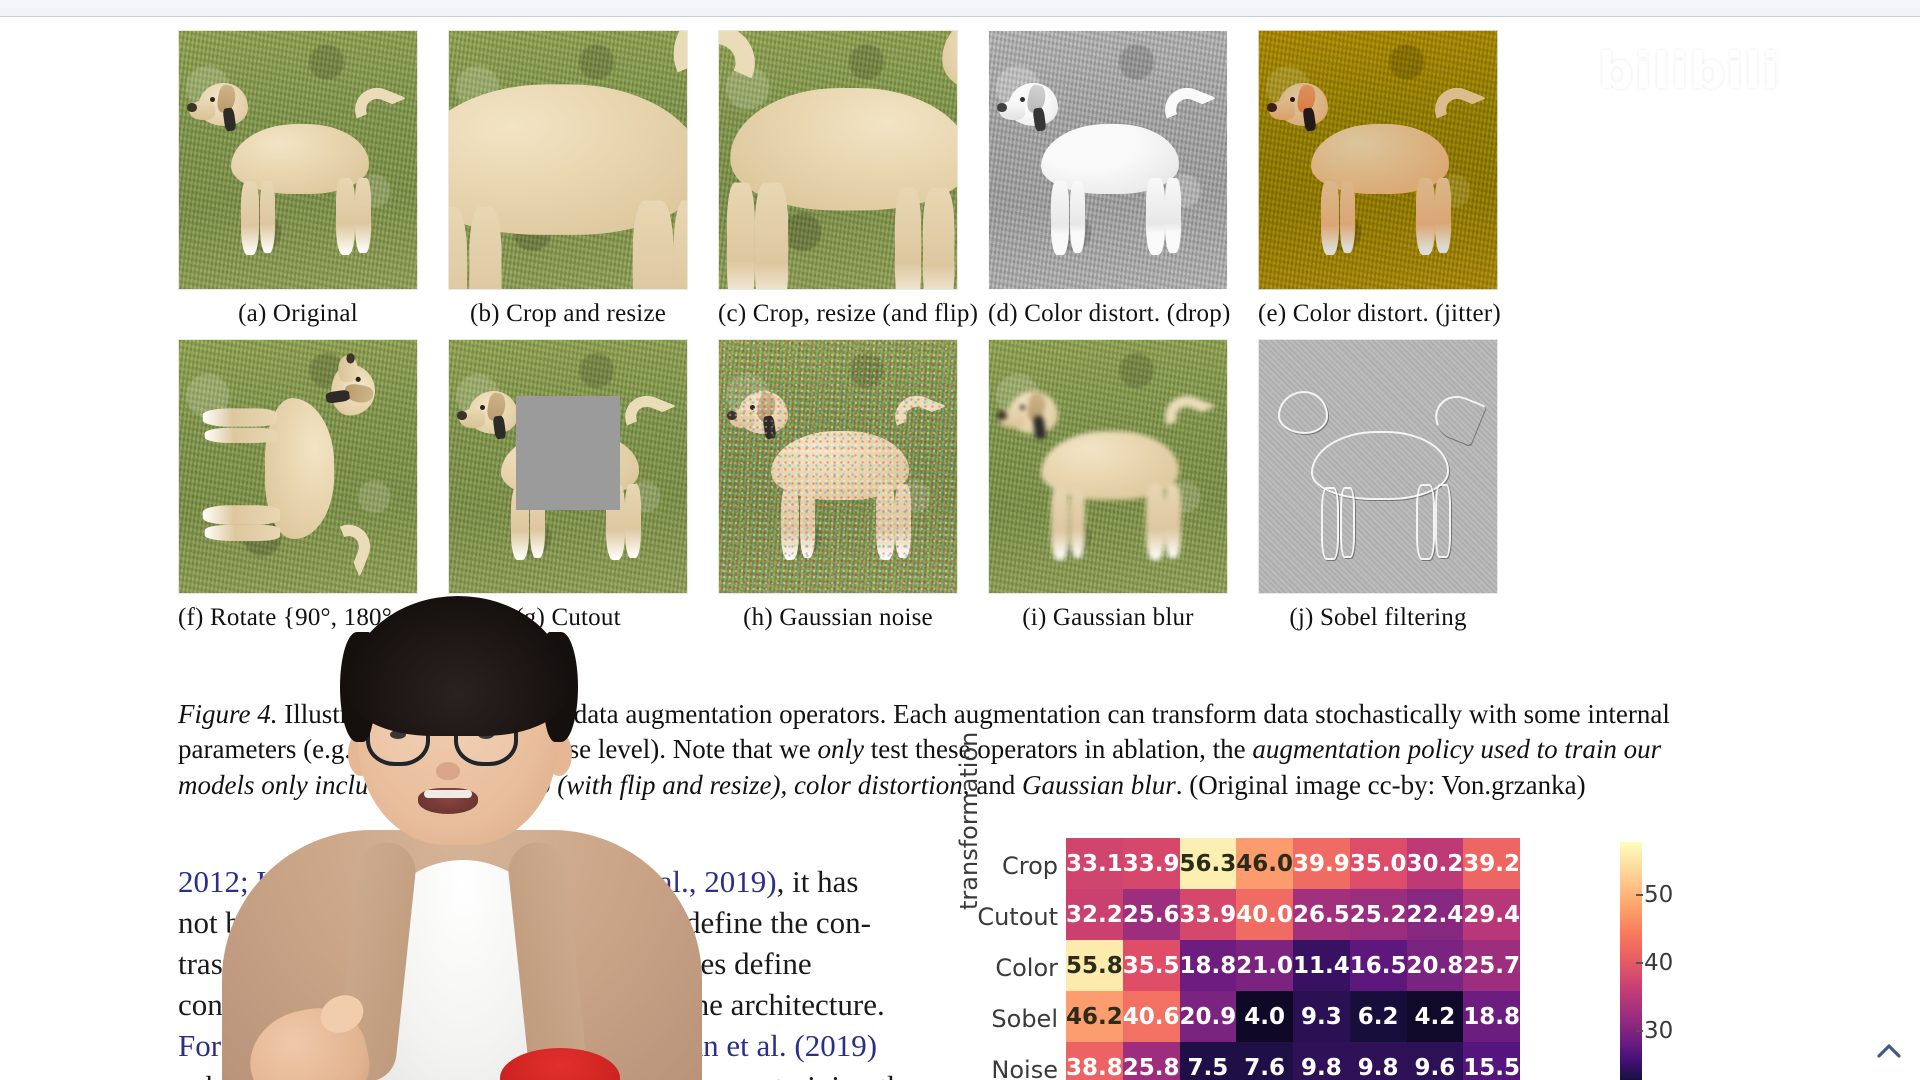 The width and height of the screenshot is (1920, 1080). I want to click on augmentation-image-cutout, so click(568, 467).